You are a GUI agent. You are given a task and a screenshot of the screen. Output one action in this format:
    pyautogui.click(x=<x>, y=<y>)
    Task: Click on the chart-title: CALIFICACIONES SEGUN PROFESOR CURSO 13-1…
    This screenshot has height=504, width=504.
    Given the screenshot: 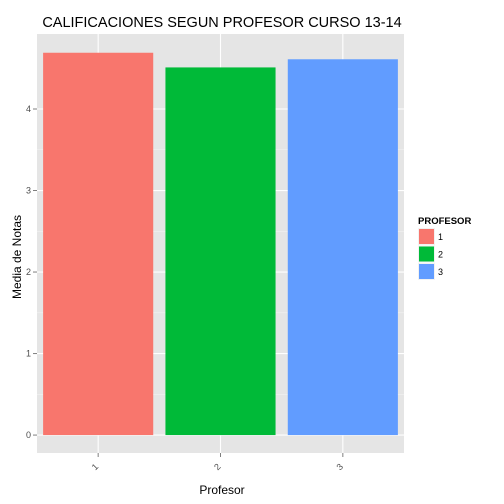 What is the action you would take?
    pyautogui.click(x=221, y=23)
    